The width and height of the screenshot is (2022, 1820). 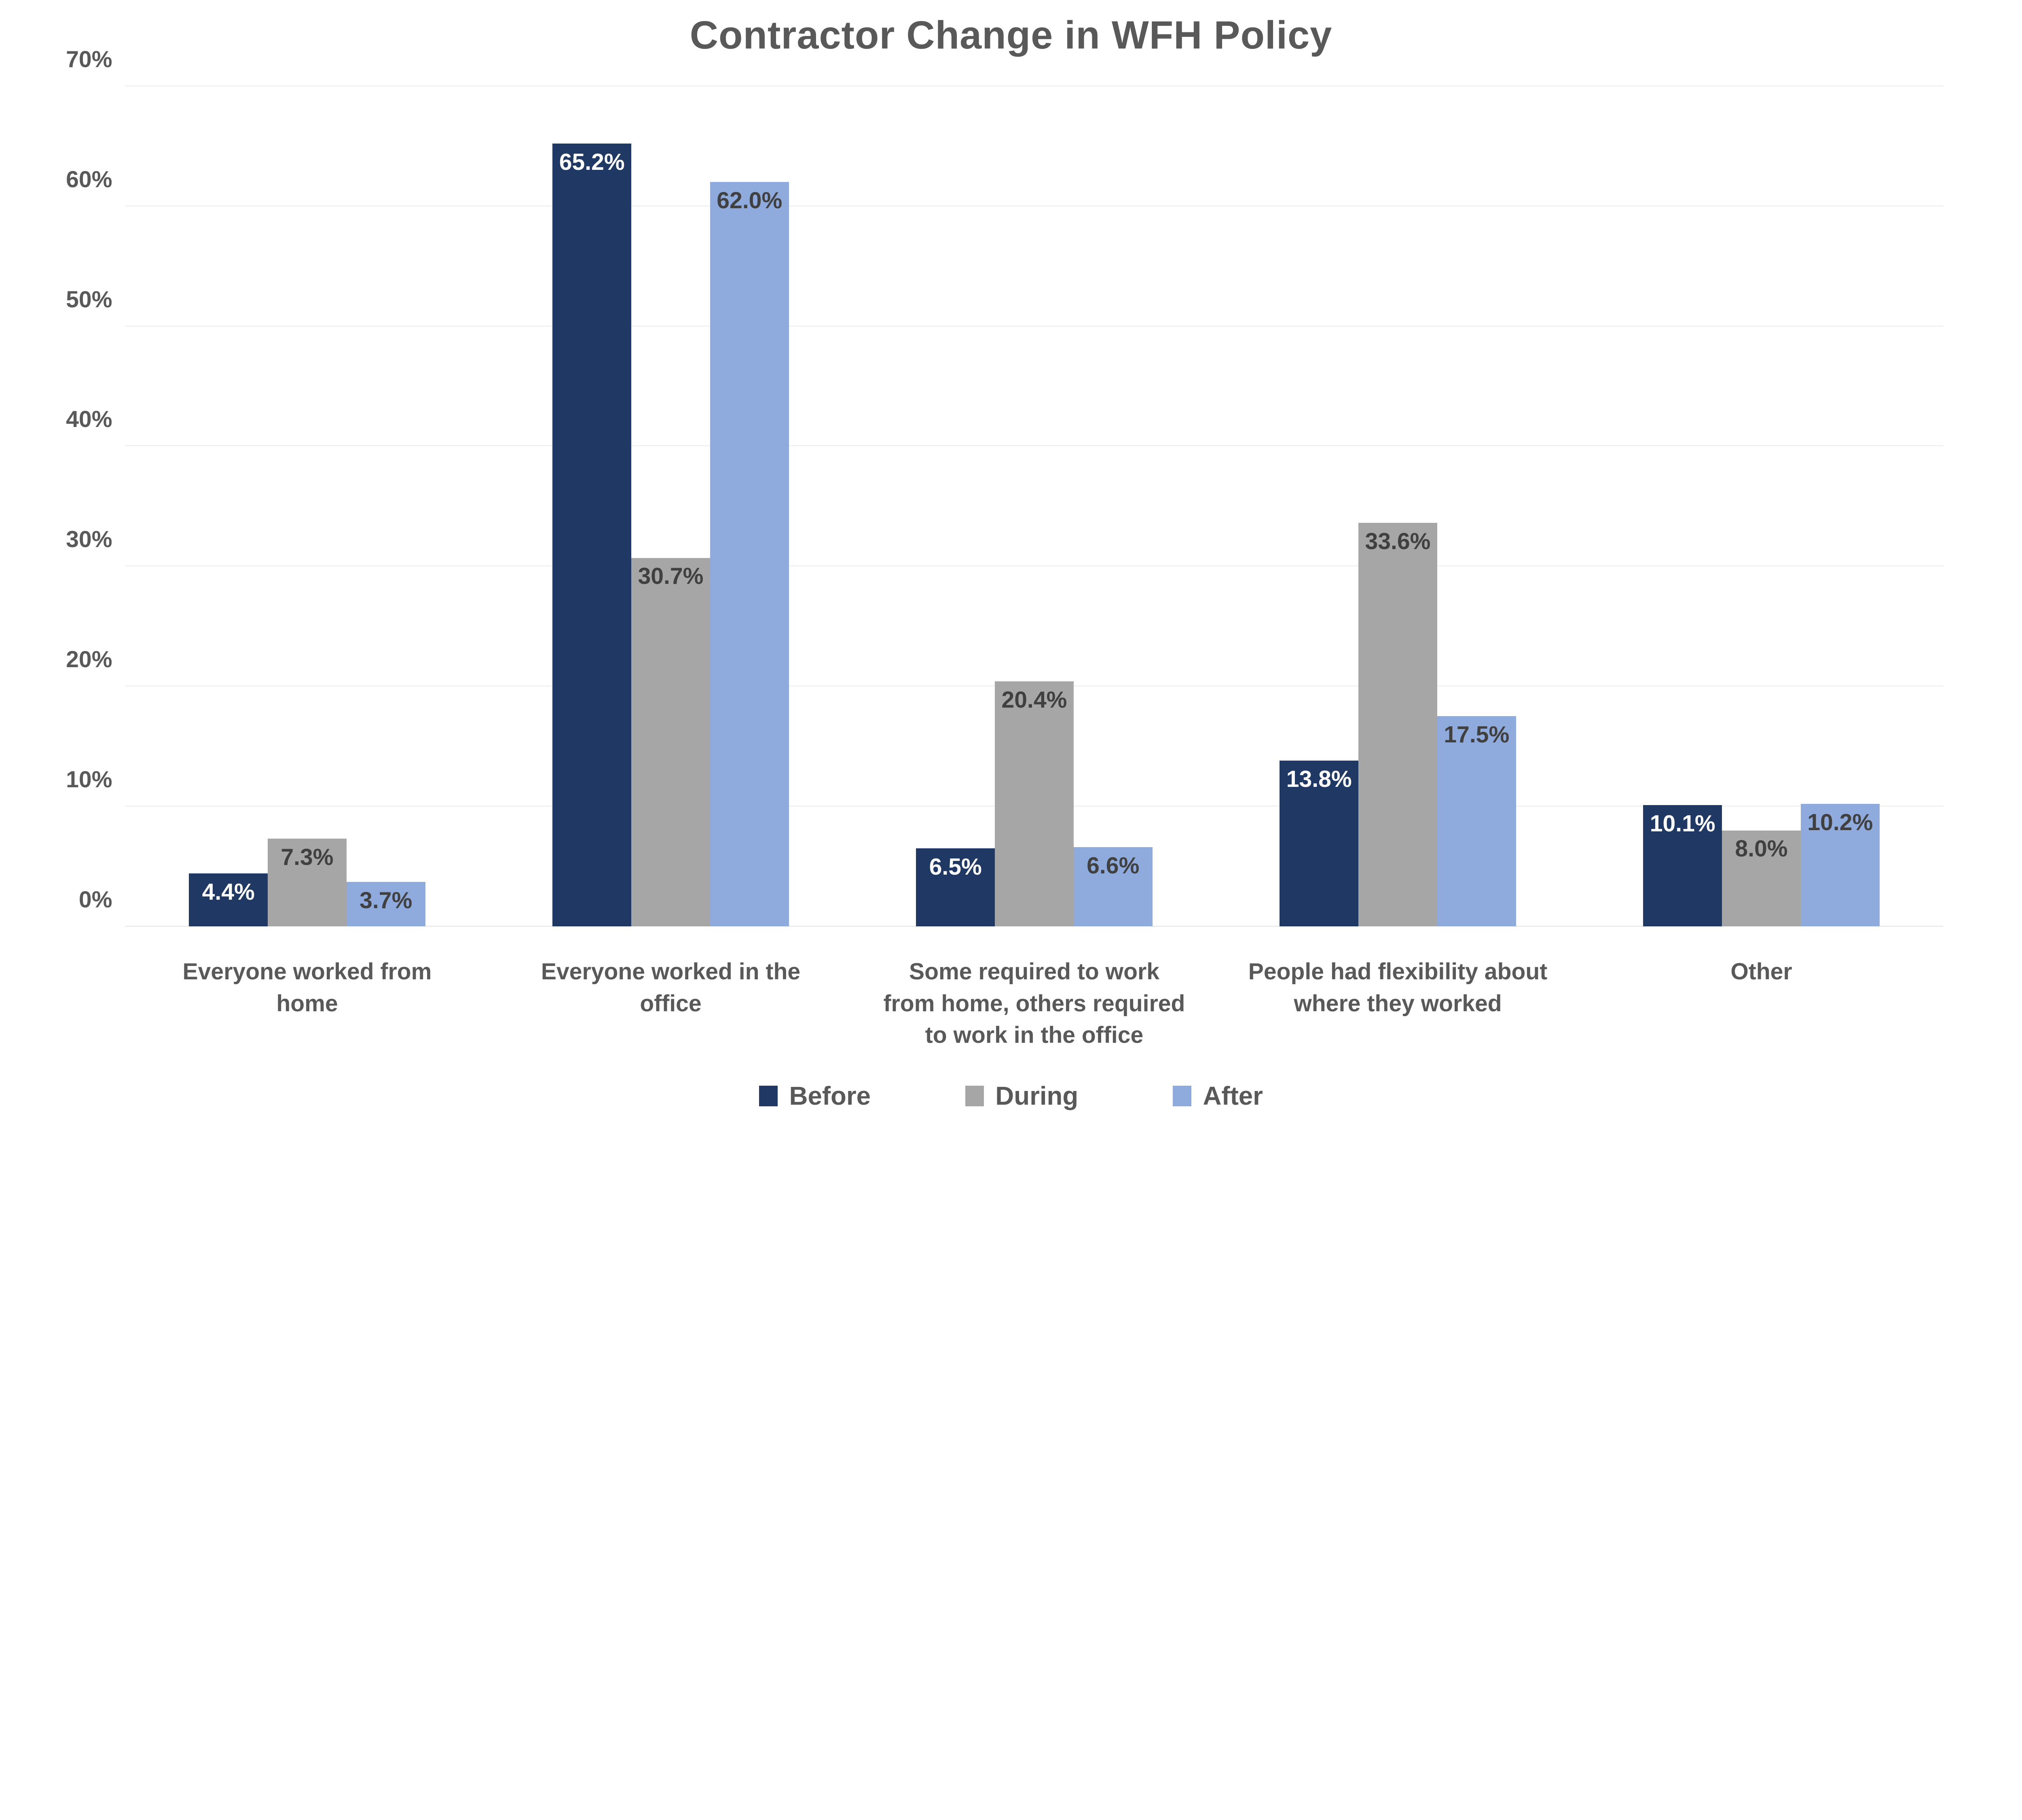 I want to click on data-label-after-4: 17.5%, so click(x=1477, y=735).